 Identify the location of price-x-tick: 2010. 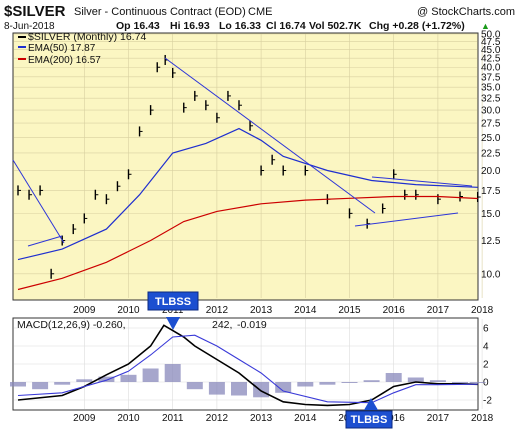
(128, 310).